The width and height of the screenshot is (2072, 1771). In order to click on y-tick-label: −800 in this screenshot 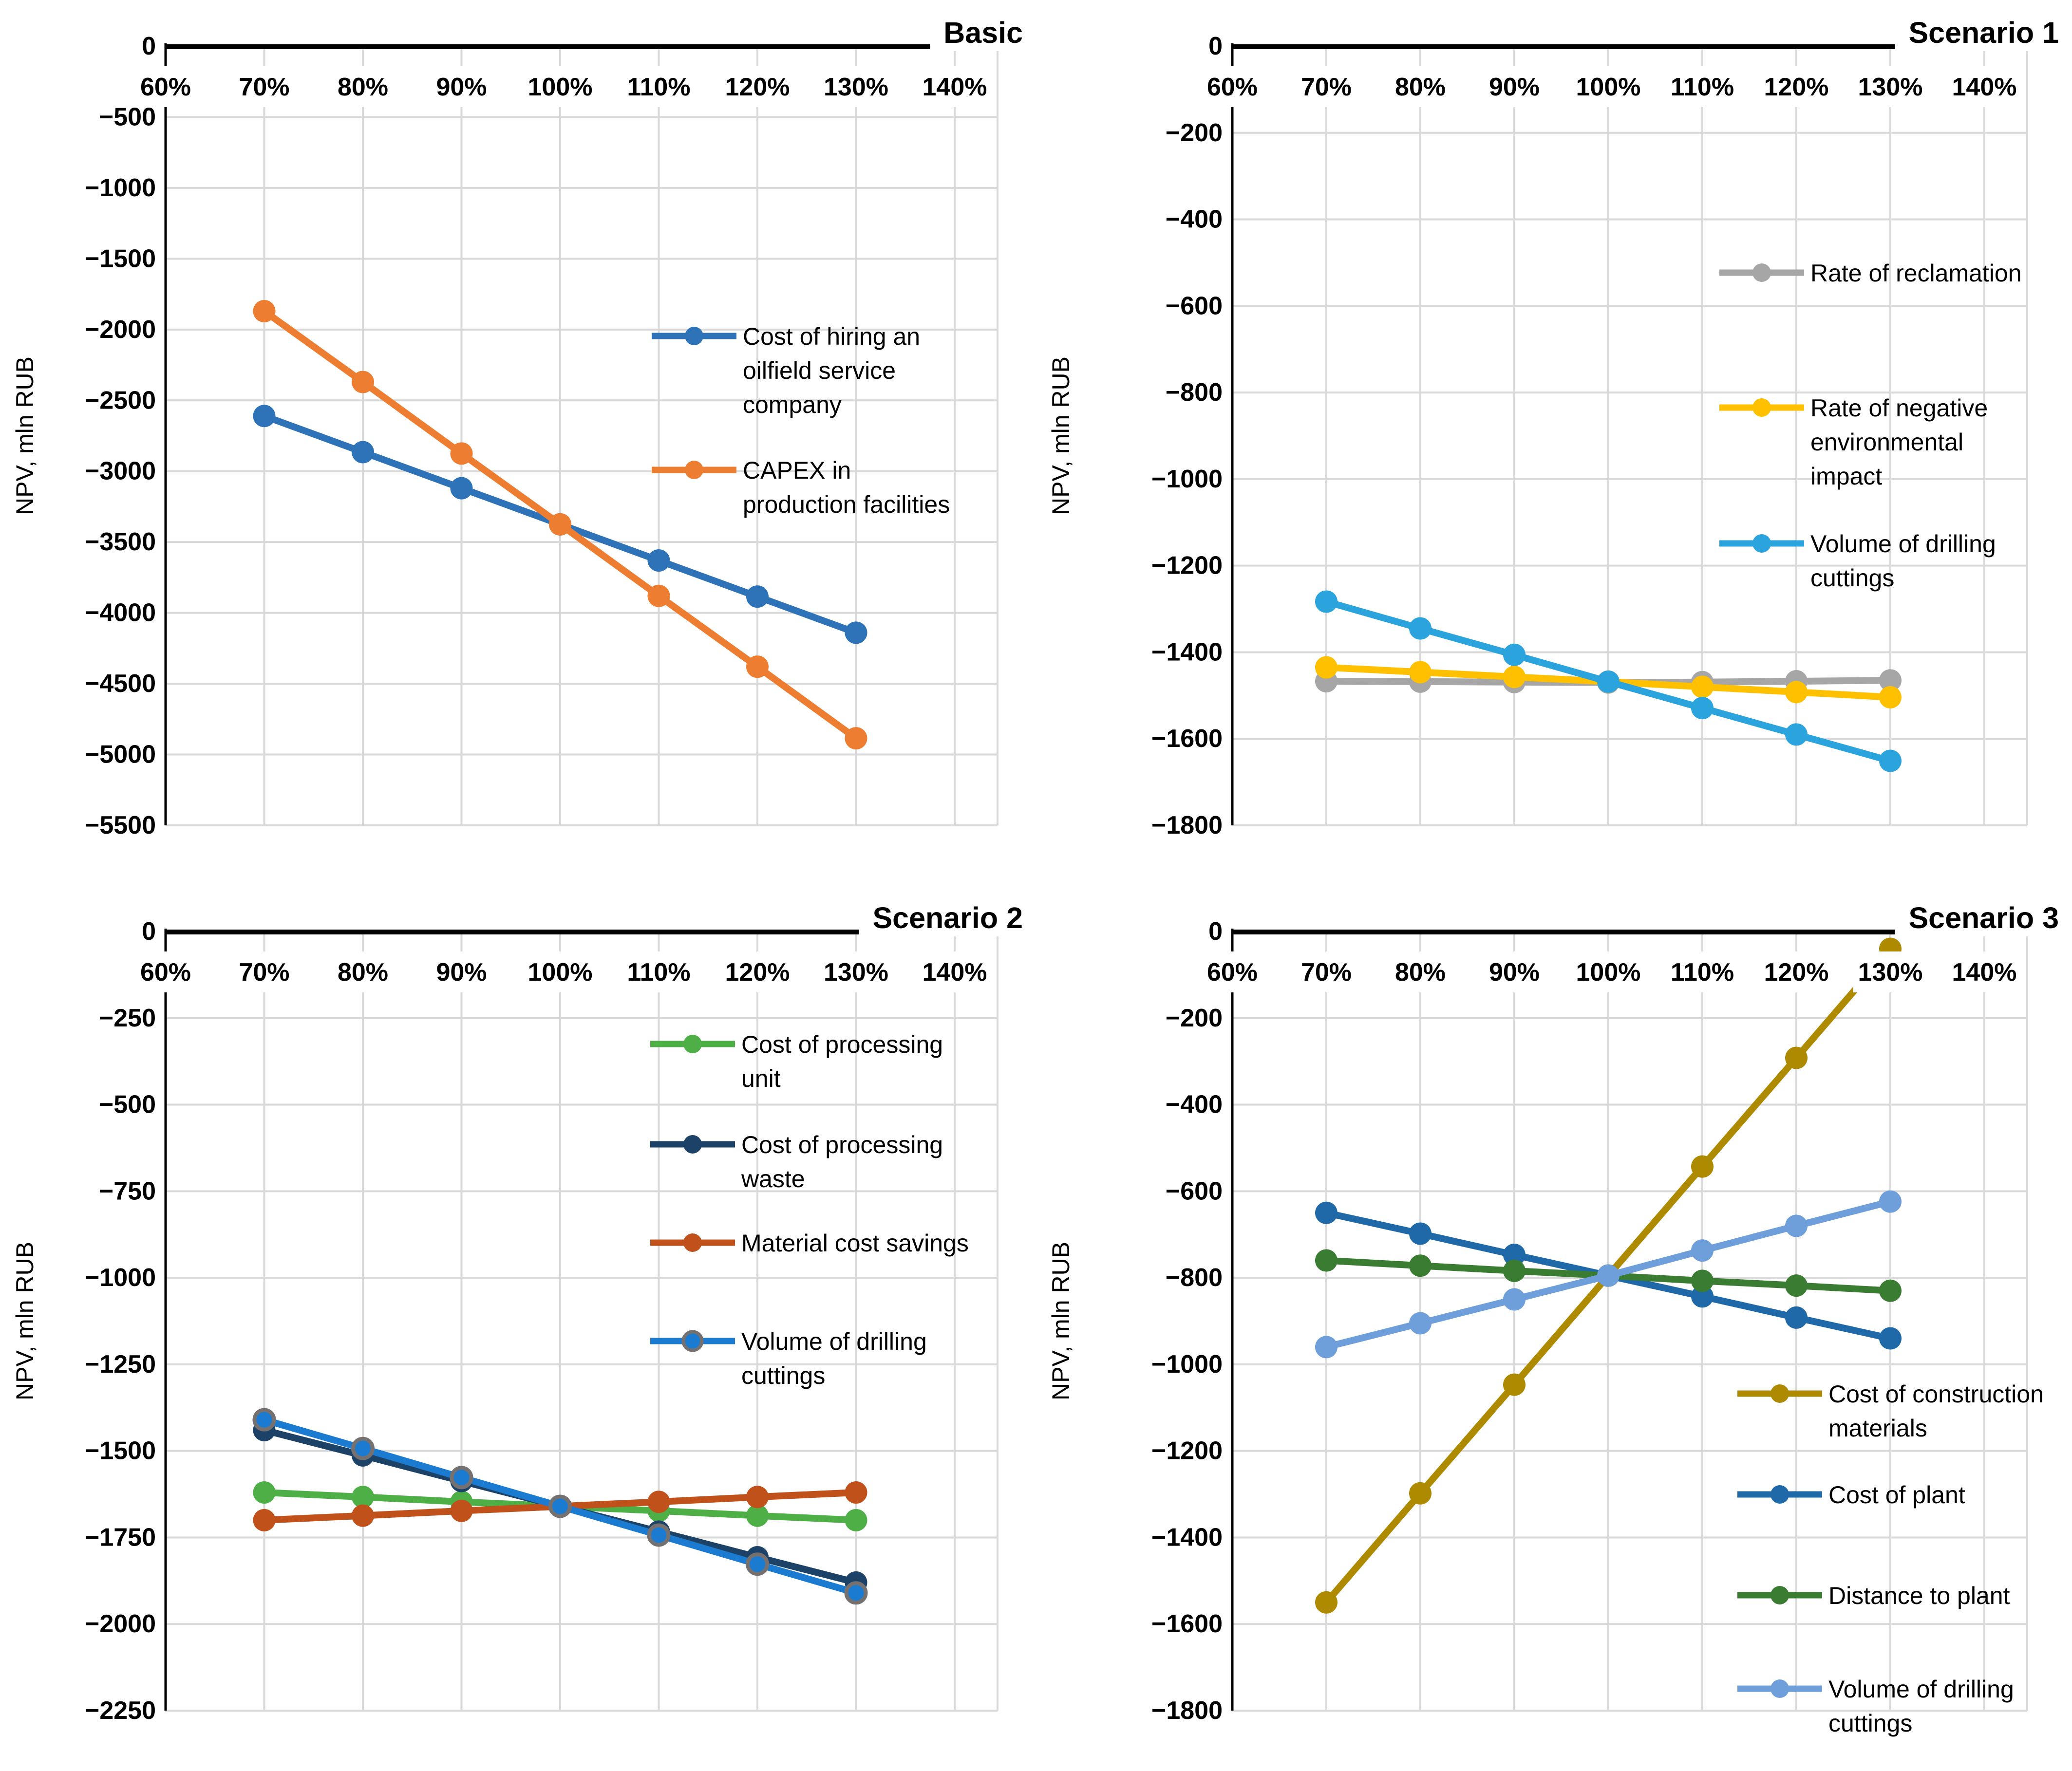, I will do `click(1195, 392)`.